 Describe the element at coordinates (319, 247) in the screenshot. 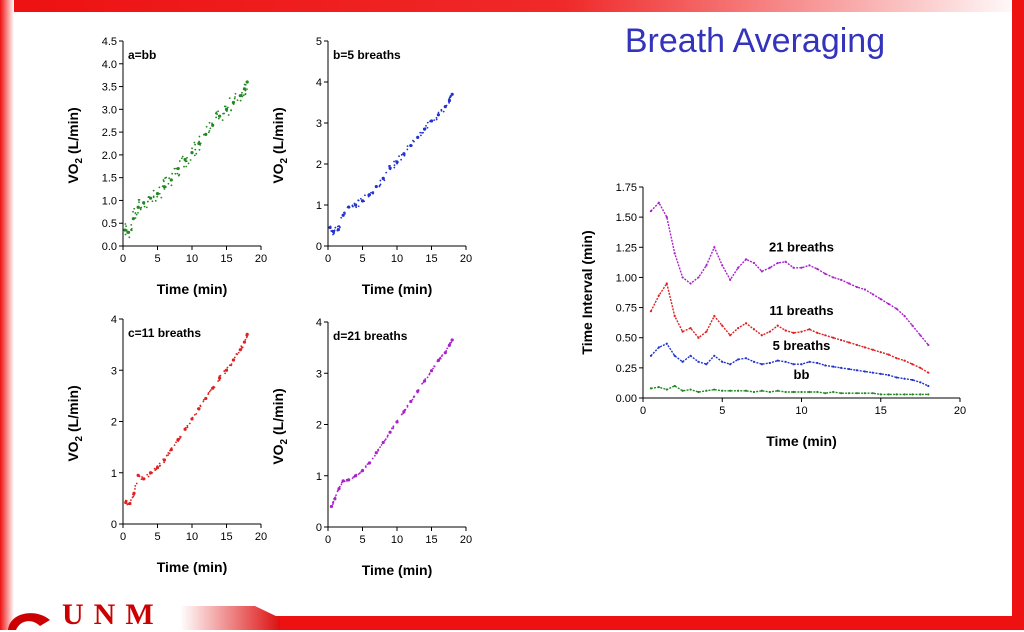

I see `y-tick-label: 0` at that location.